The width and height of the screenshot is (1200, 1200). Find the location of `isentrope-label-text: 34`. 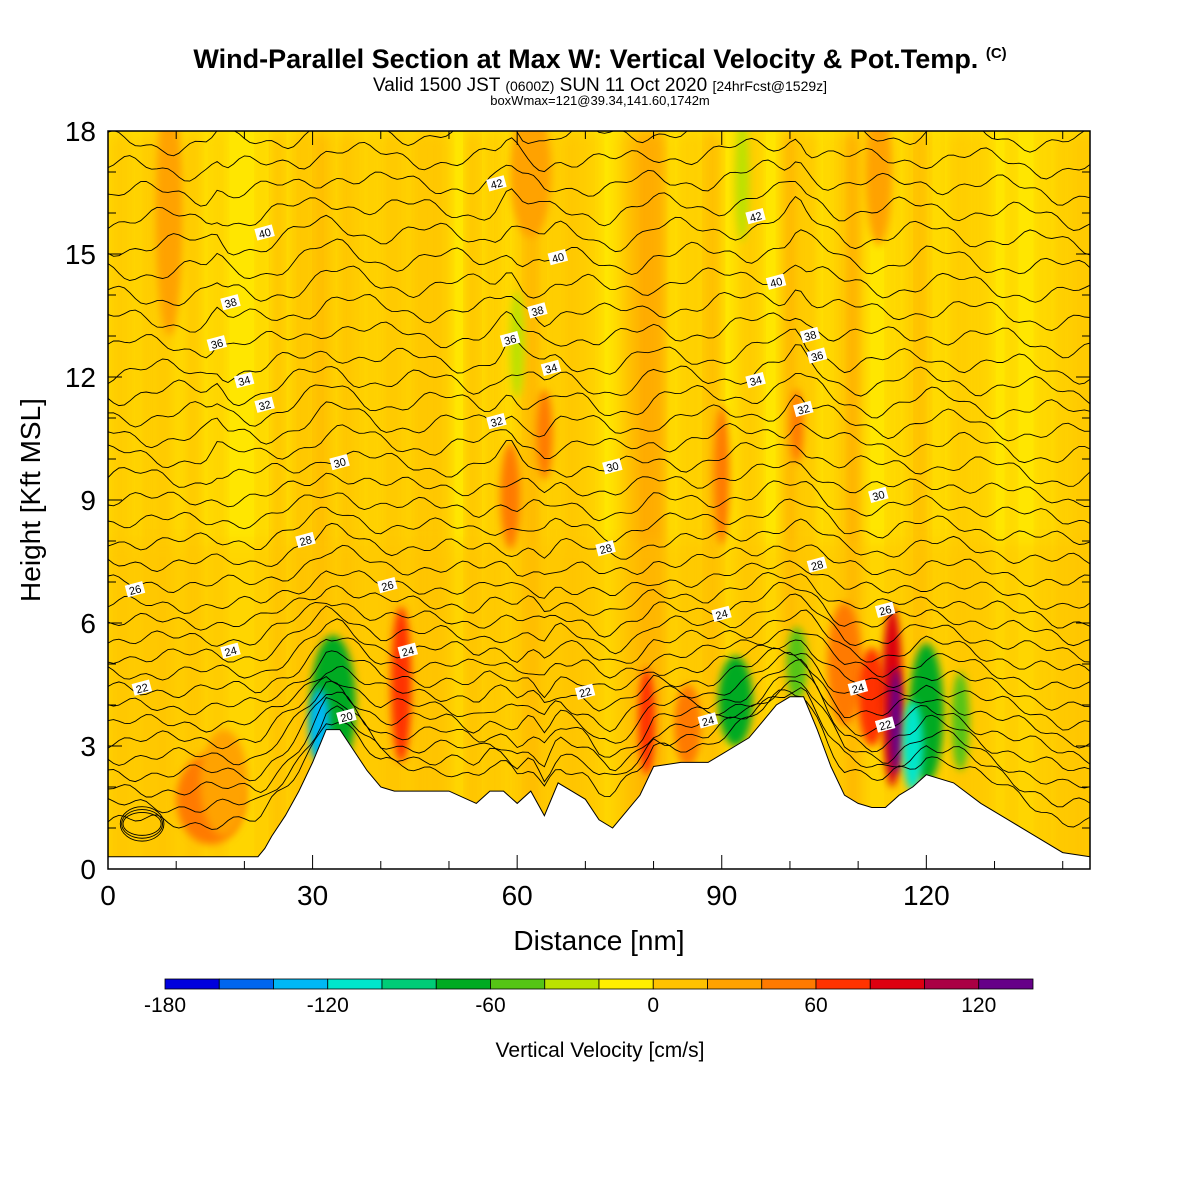

isentrope-label-text: 34 is located at coordinates (551, 369).